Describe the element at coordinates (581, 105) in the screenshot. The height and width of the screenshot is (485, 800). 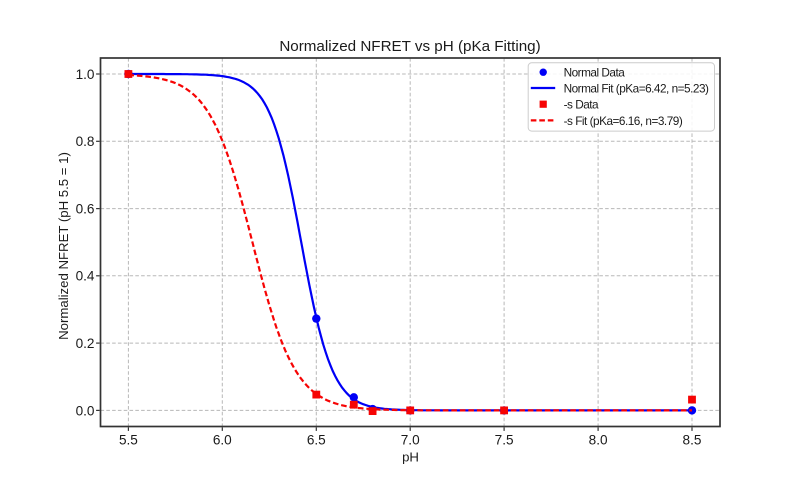
I see `svg-text: -s Data` at that location.